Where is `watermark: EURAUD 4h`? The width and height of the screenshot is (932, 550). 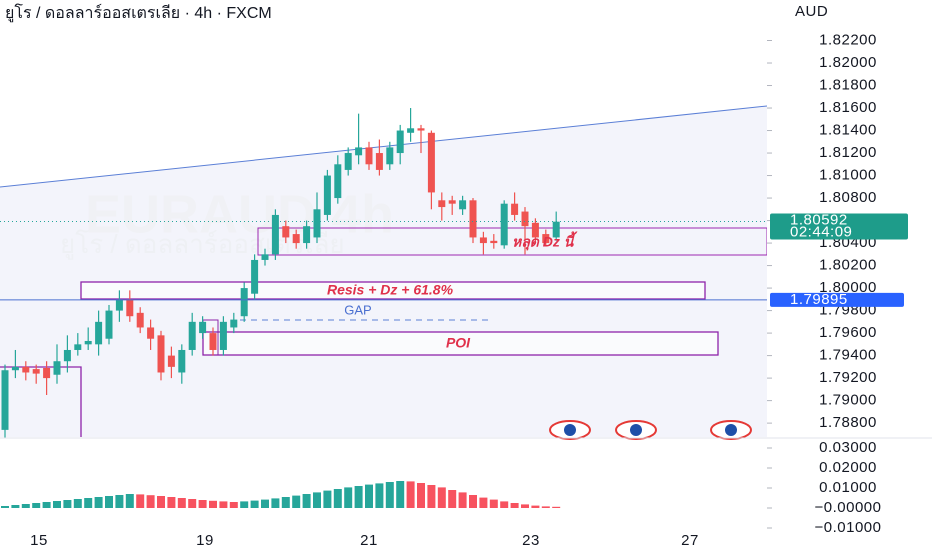
watermark: EURAUD 4h is located at coordinates (239, 214).